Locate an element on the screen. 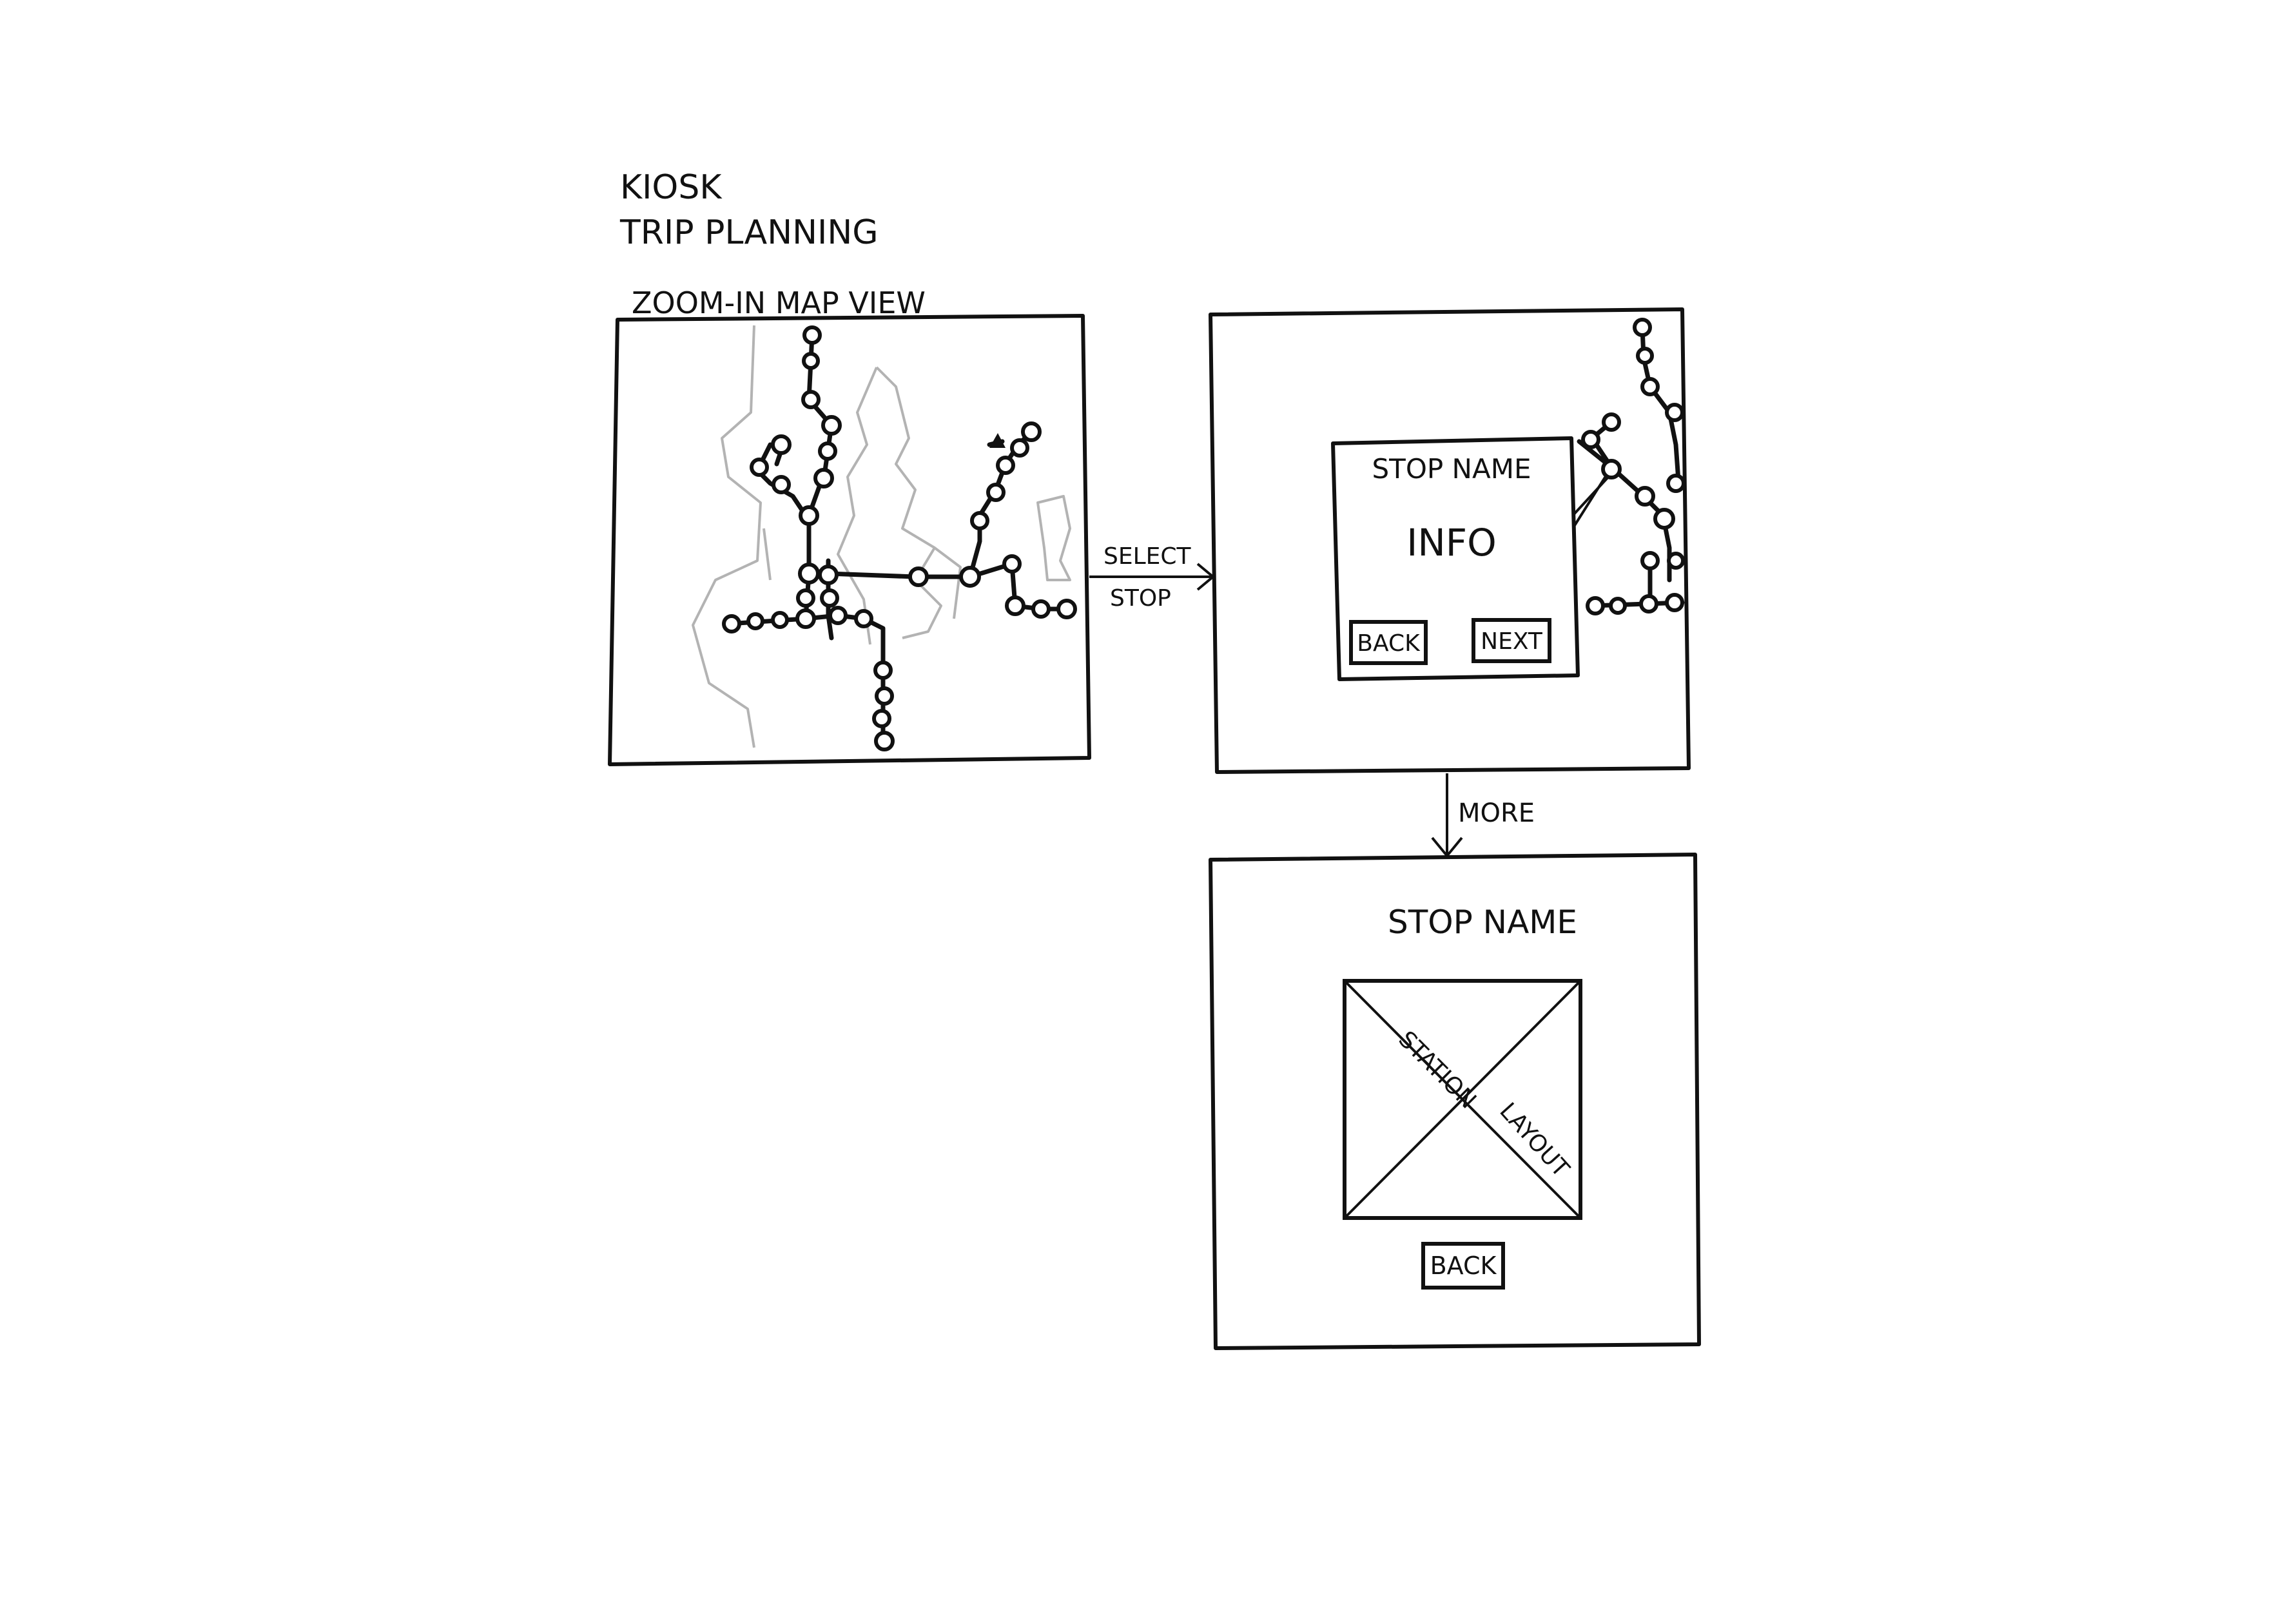 Image resolution: width=2274 pixels, height=1624 pixels. popup-back-button: BACK is located at coordinates (1388, 642).